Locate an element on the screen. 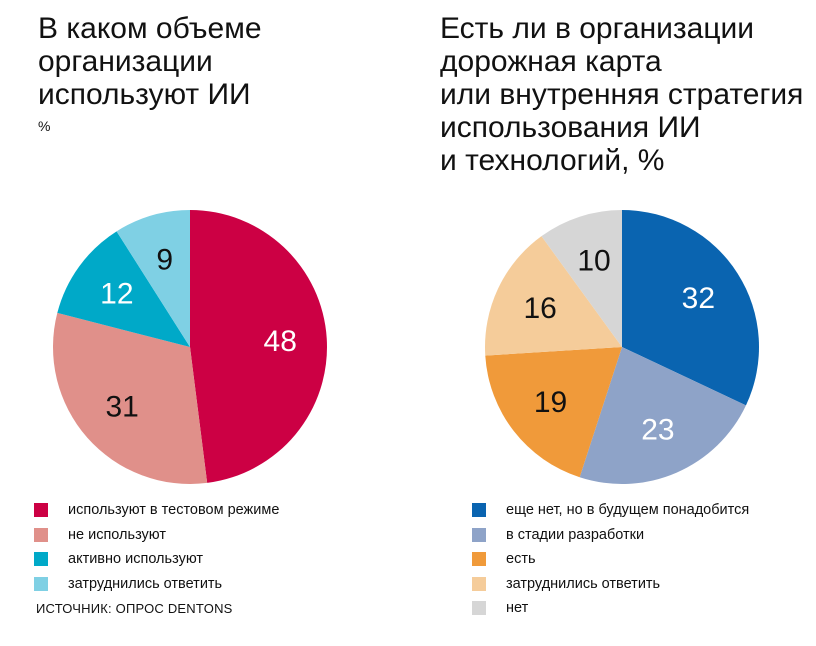 This screenshot has width=816, height=646. legend-item: используют в тестовом режиме is located at coordinates (156, 510).